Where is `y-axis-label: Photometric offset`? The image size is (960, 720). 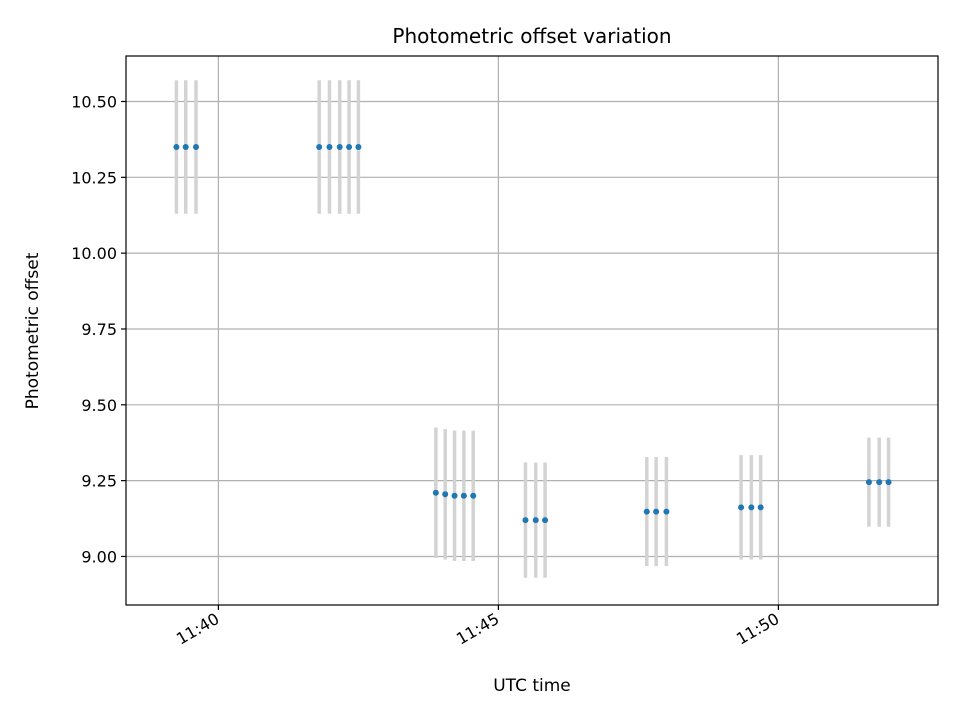
y-axis-label: Photometric offset is located at coordinates (33, 330).